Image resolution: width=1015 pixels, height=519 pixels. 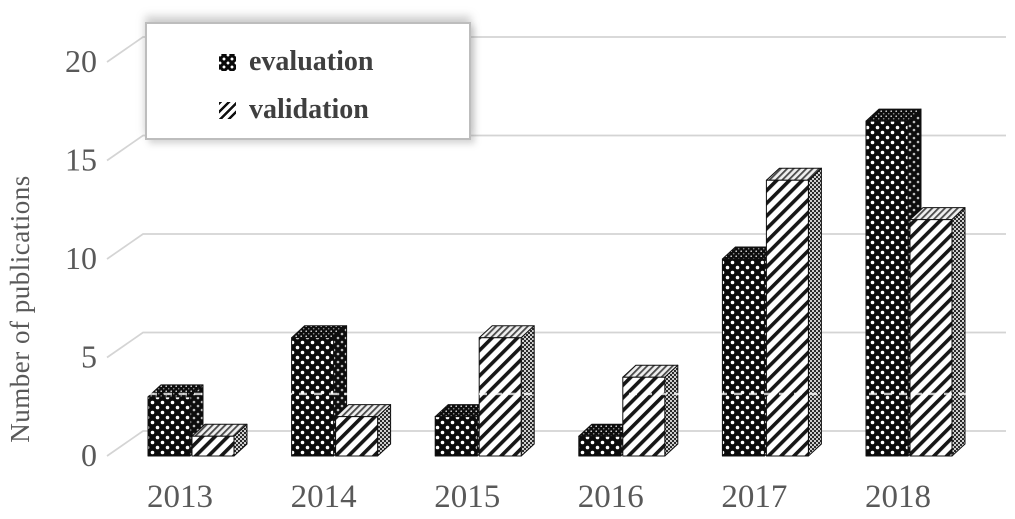 I want to click on x-axis-category-labels: 2013 2014 2015 2016 2017 2018, so click(x=539, y=497).